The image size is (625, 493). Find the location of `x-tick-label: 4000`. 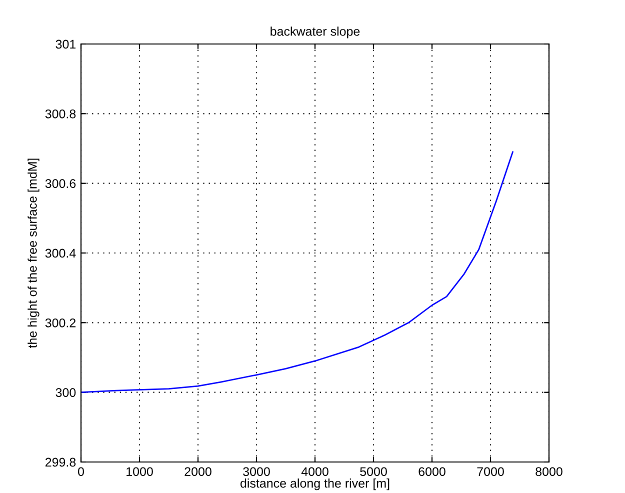

x-tick-label: 4000 is located at coordinates (314, 471).